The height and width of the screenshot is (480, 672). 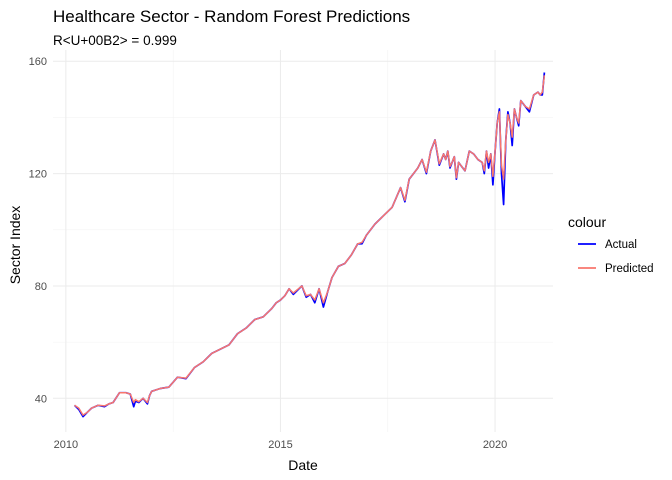 I want to click on x-tick-label: 2020, so click(x=495, y=445).